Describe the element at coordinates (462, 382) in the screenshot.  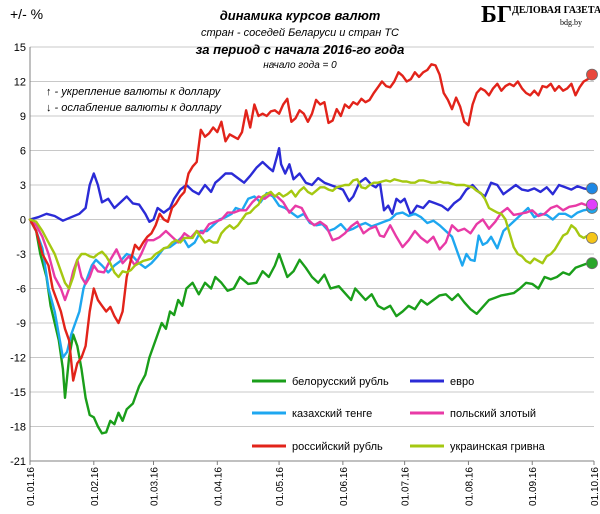
I see `legend-label-евро: евро` at that location.